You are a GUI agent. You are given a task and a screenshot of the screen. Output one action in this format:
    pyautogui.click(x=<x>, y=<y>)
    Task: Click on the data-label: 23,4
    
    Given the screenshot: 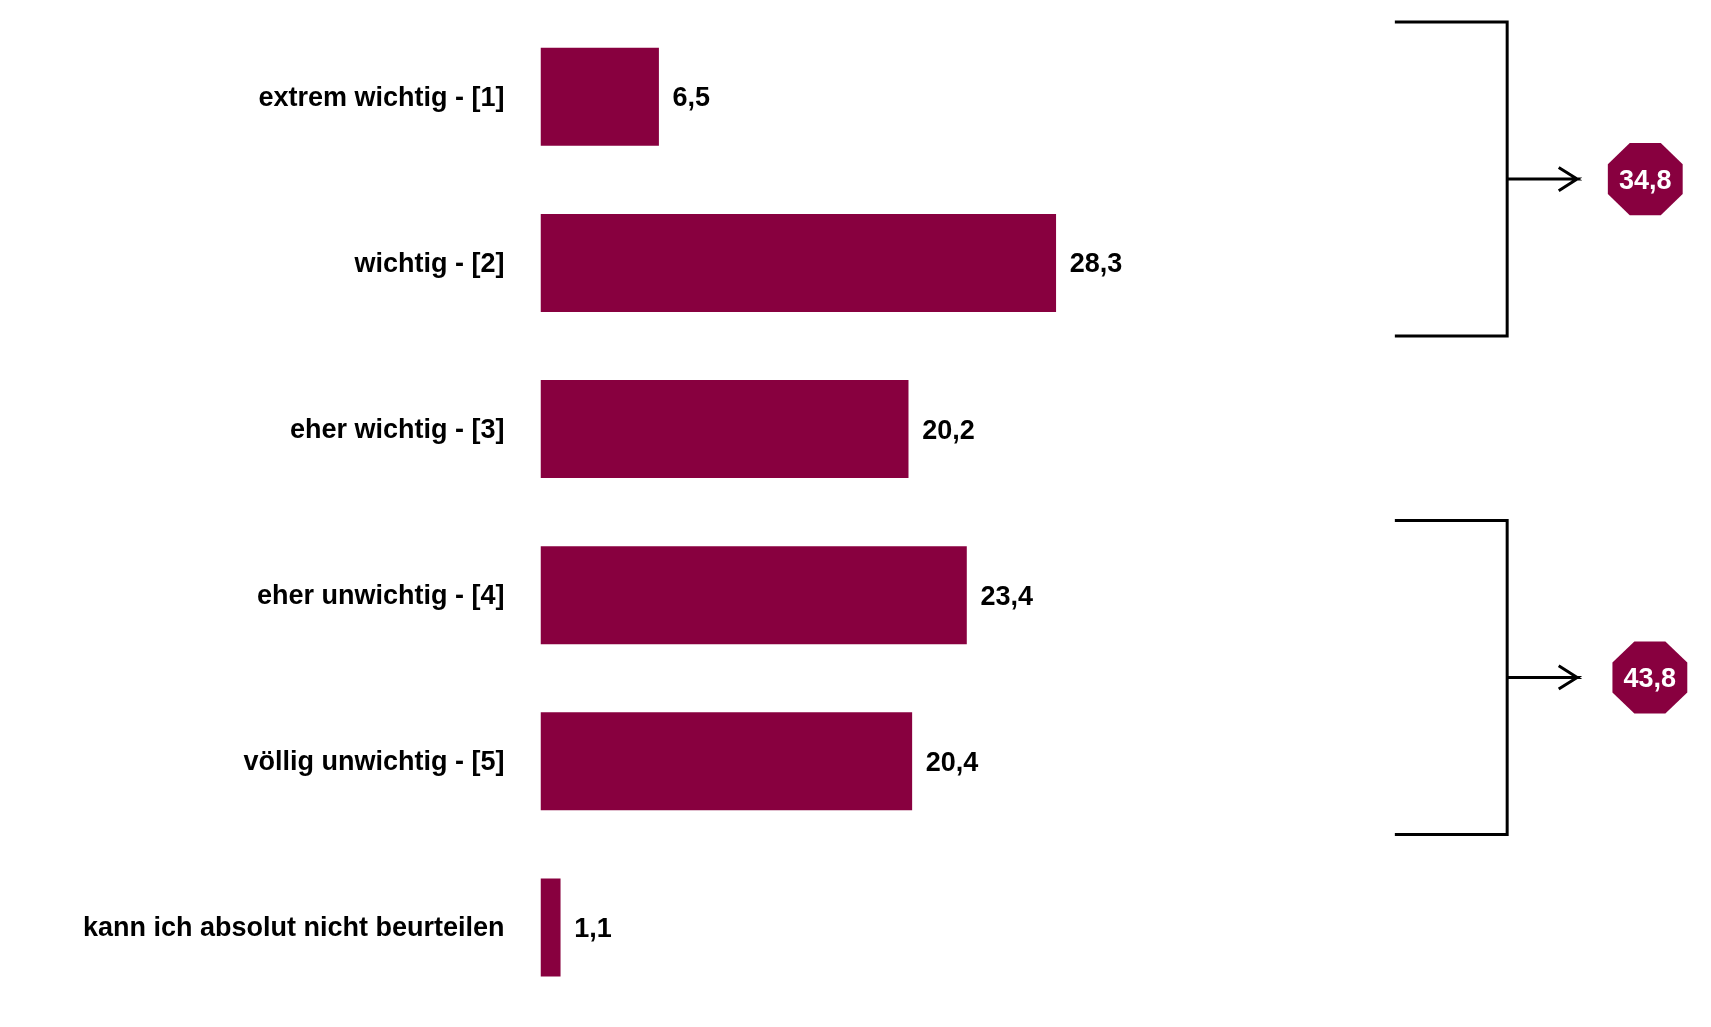 What is the action you would take?
    pyautogui.click(x=1007, y=595)
    